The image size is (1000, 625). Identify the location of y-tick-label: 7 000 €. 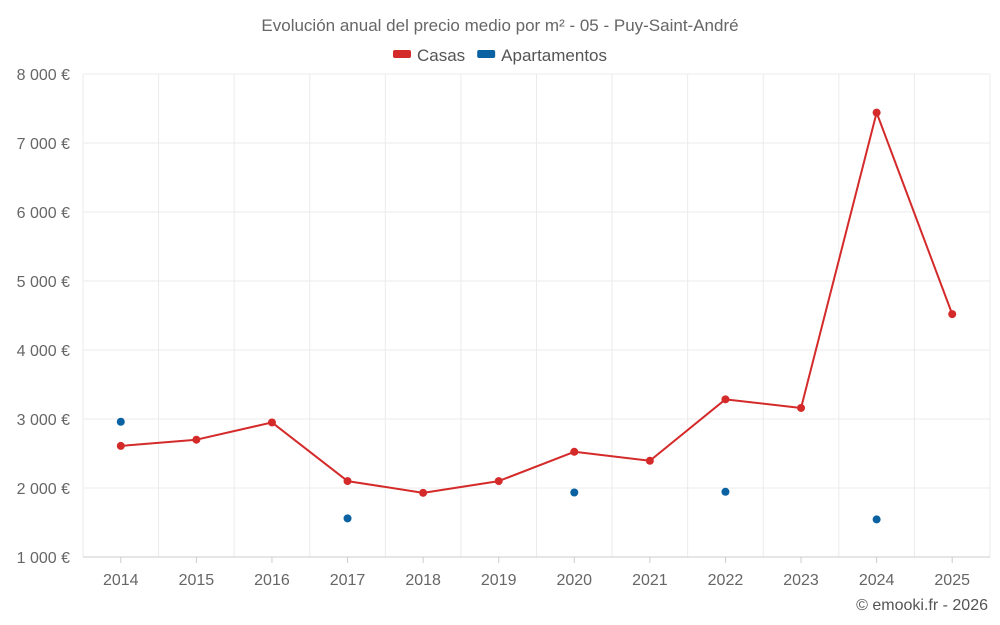
(43, 144).